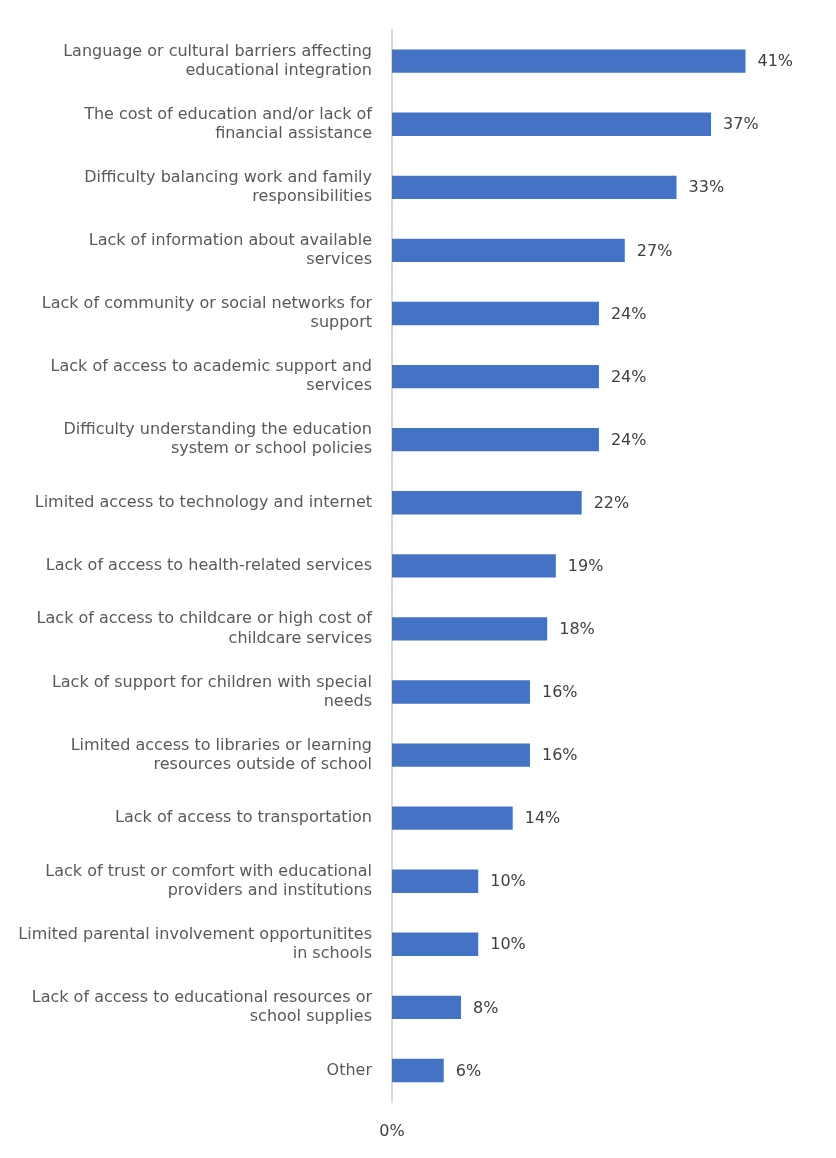 This screenshot has width=836, height=1158. What do you see at coordinates (392, 1131) in the screenshot?
I see `text: 0%` at bounding box center [392, 1131].